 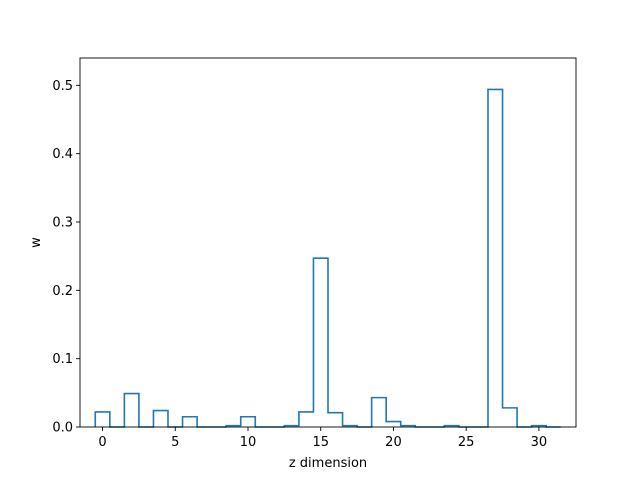 What do you see at coordinates (66, 257) in the screenshot?
I see `y-axis: 0.0 0.1 0.2 0.3 0.4 0.5` at bounding box center [66, 257].